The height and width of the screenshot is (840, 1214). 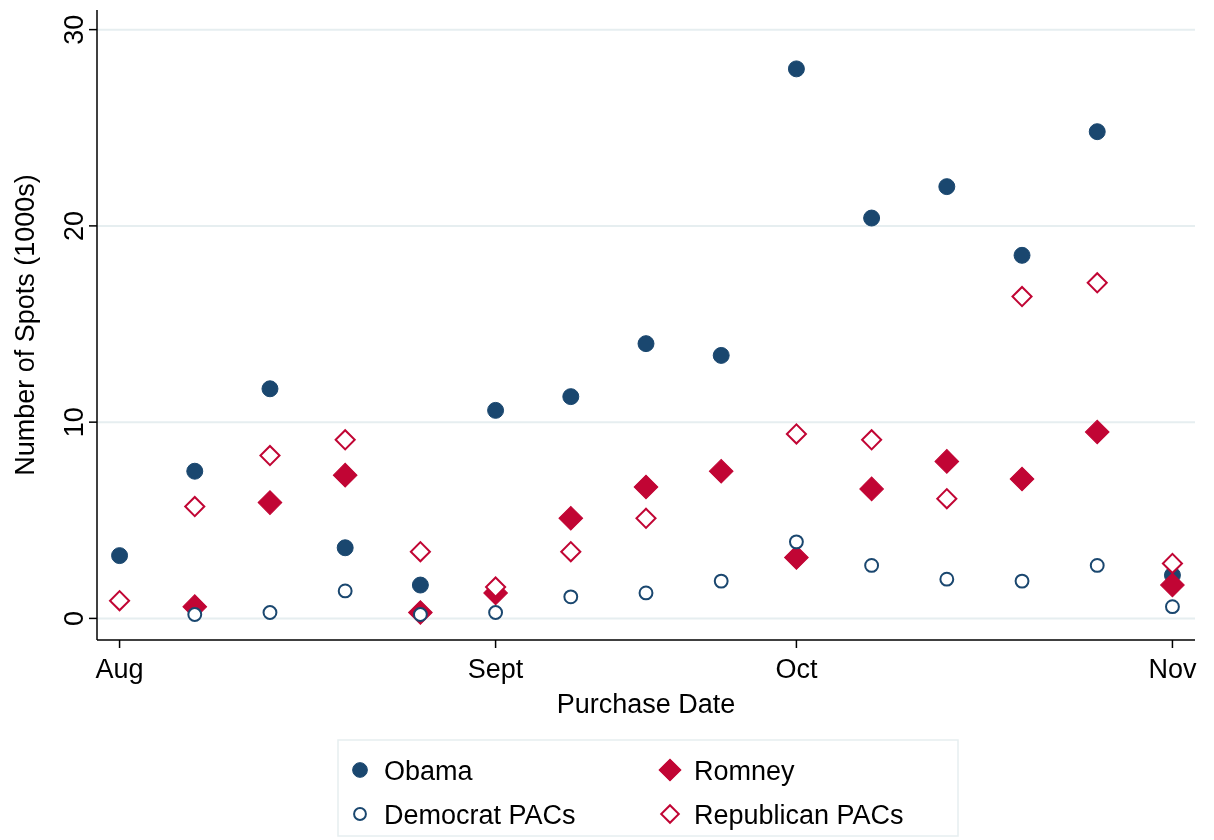 I want to click on y-tick-label: 10, so click(x=74, y=422).